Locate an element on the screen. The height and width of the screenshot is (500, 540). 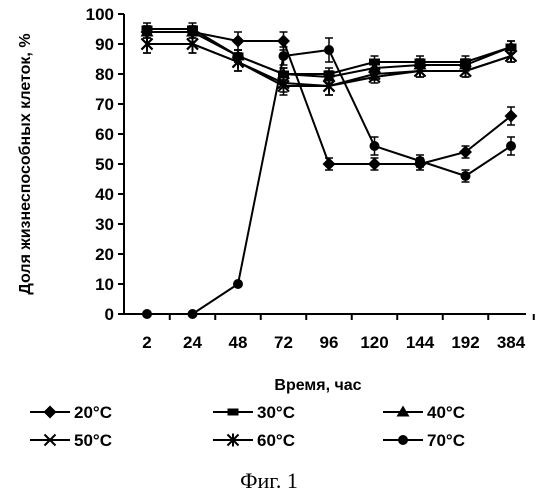
x-tick-label: 2 is located at coordinates (146, 342).